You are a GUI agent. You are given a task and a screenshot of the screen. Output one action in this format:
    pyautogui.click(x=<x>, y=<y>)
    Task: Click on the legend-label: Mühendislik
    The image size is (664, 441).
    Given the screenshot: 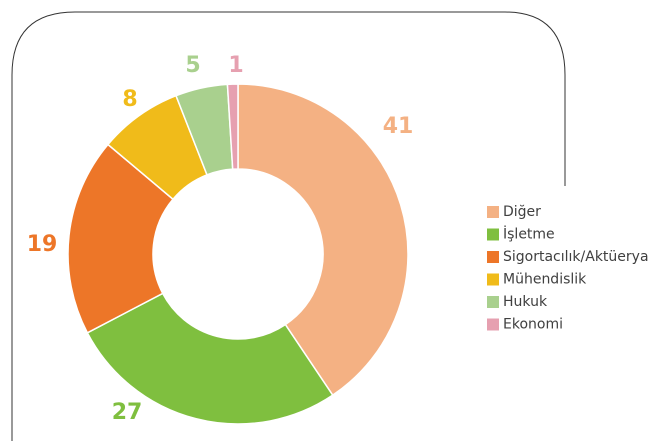 What is the action you would take?
    pyautogui.click(x=545, y=280)
    